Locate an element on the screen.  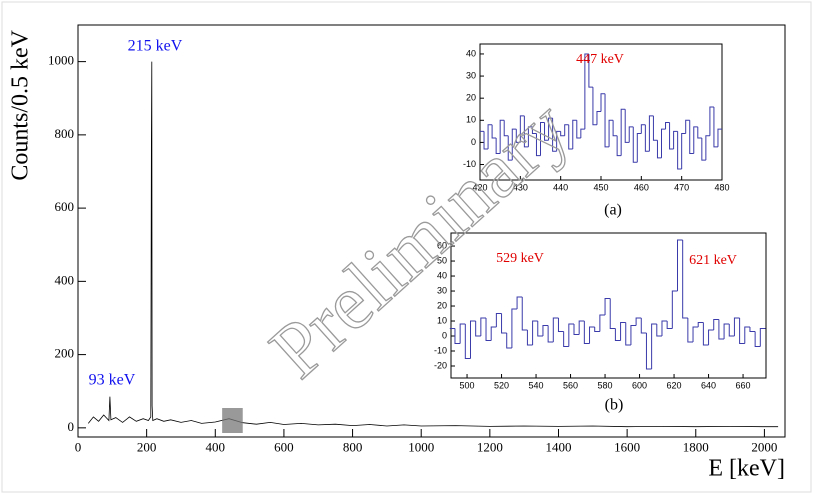
peak-label: 529 keV is located at coordinates (520, 258).